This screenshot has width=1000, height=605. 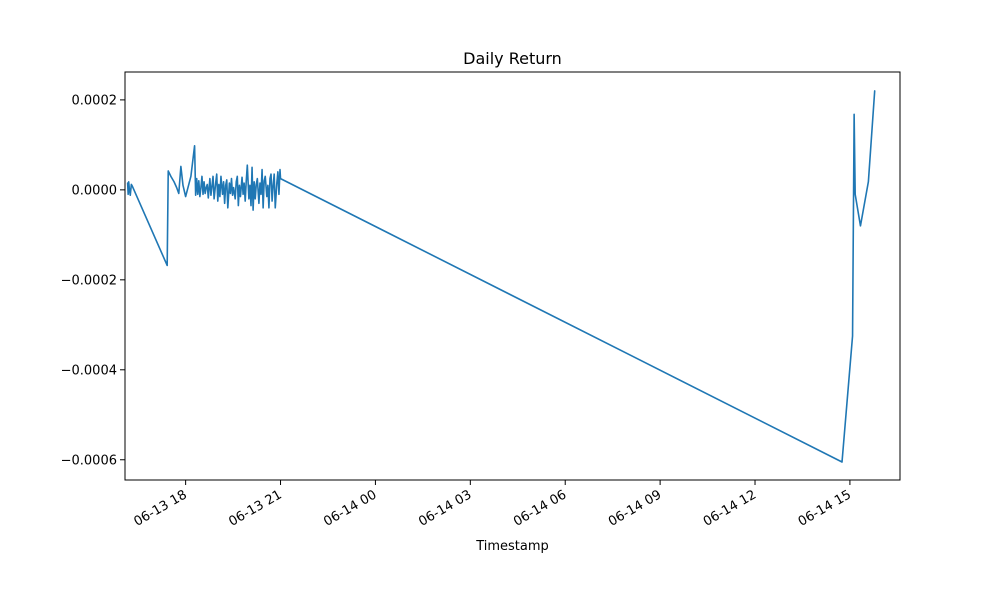 I want to click on y-tick-label: 0.0002, so click(x=95, y=100).